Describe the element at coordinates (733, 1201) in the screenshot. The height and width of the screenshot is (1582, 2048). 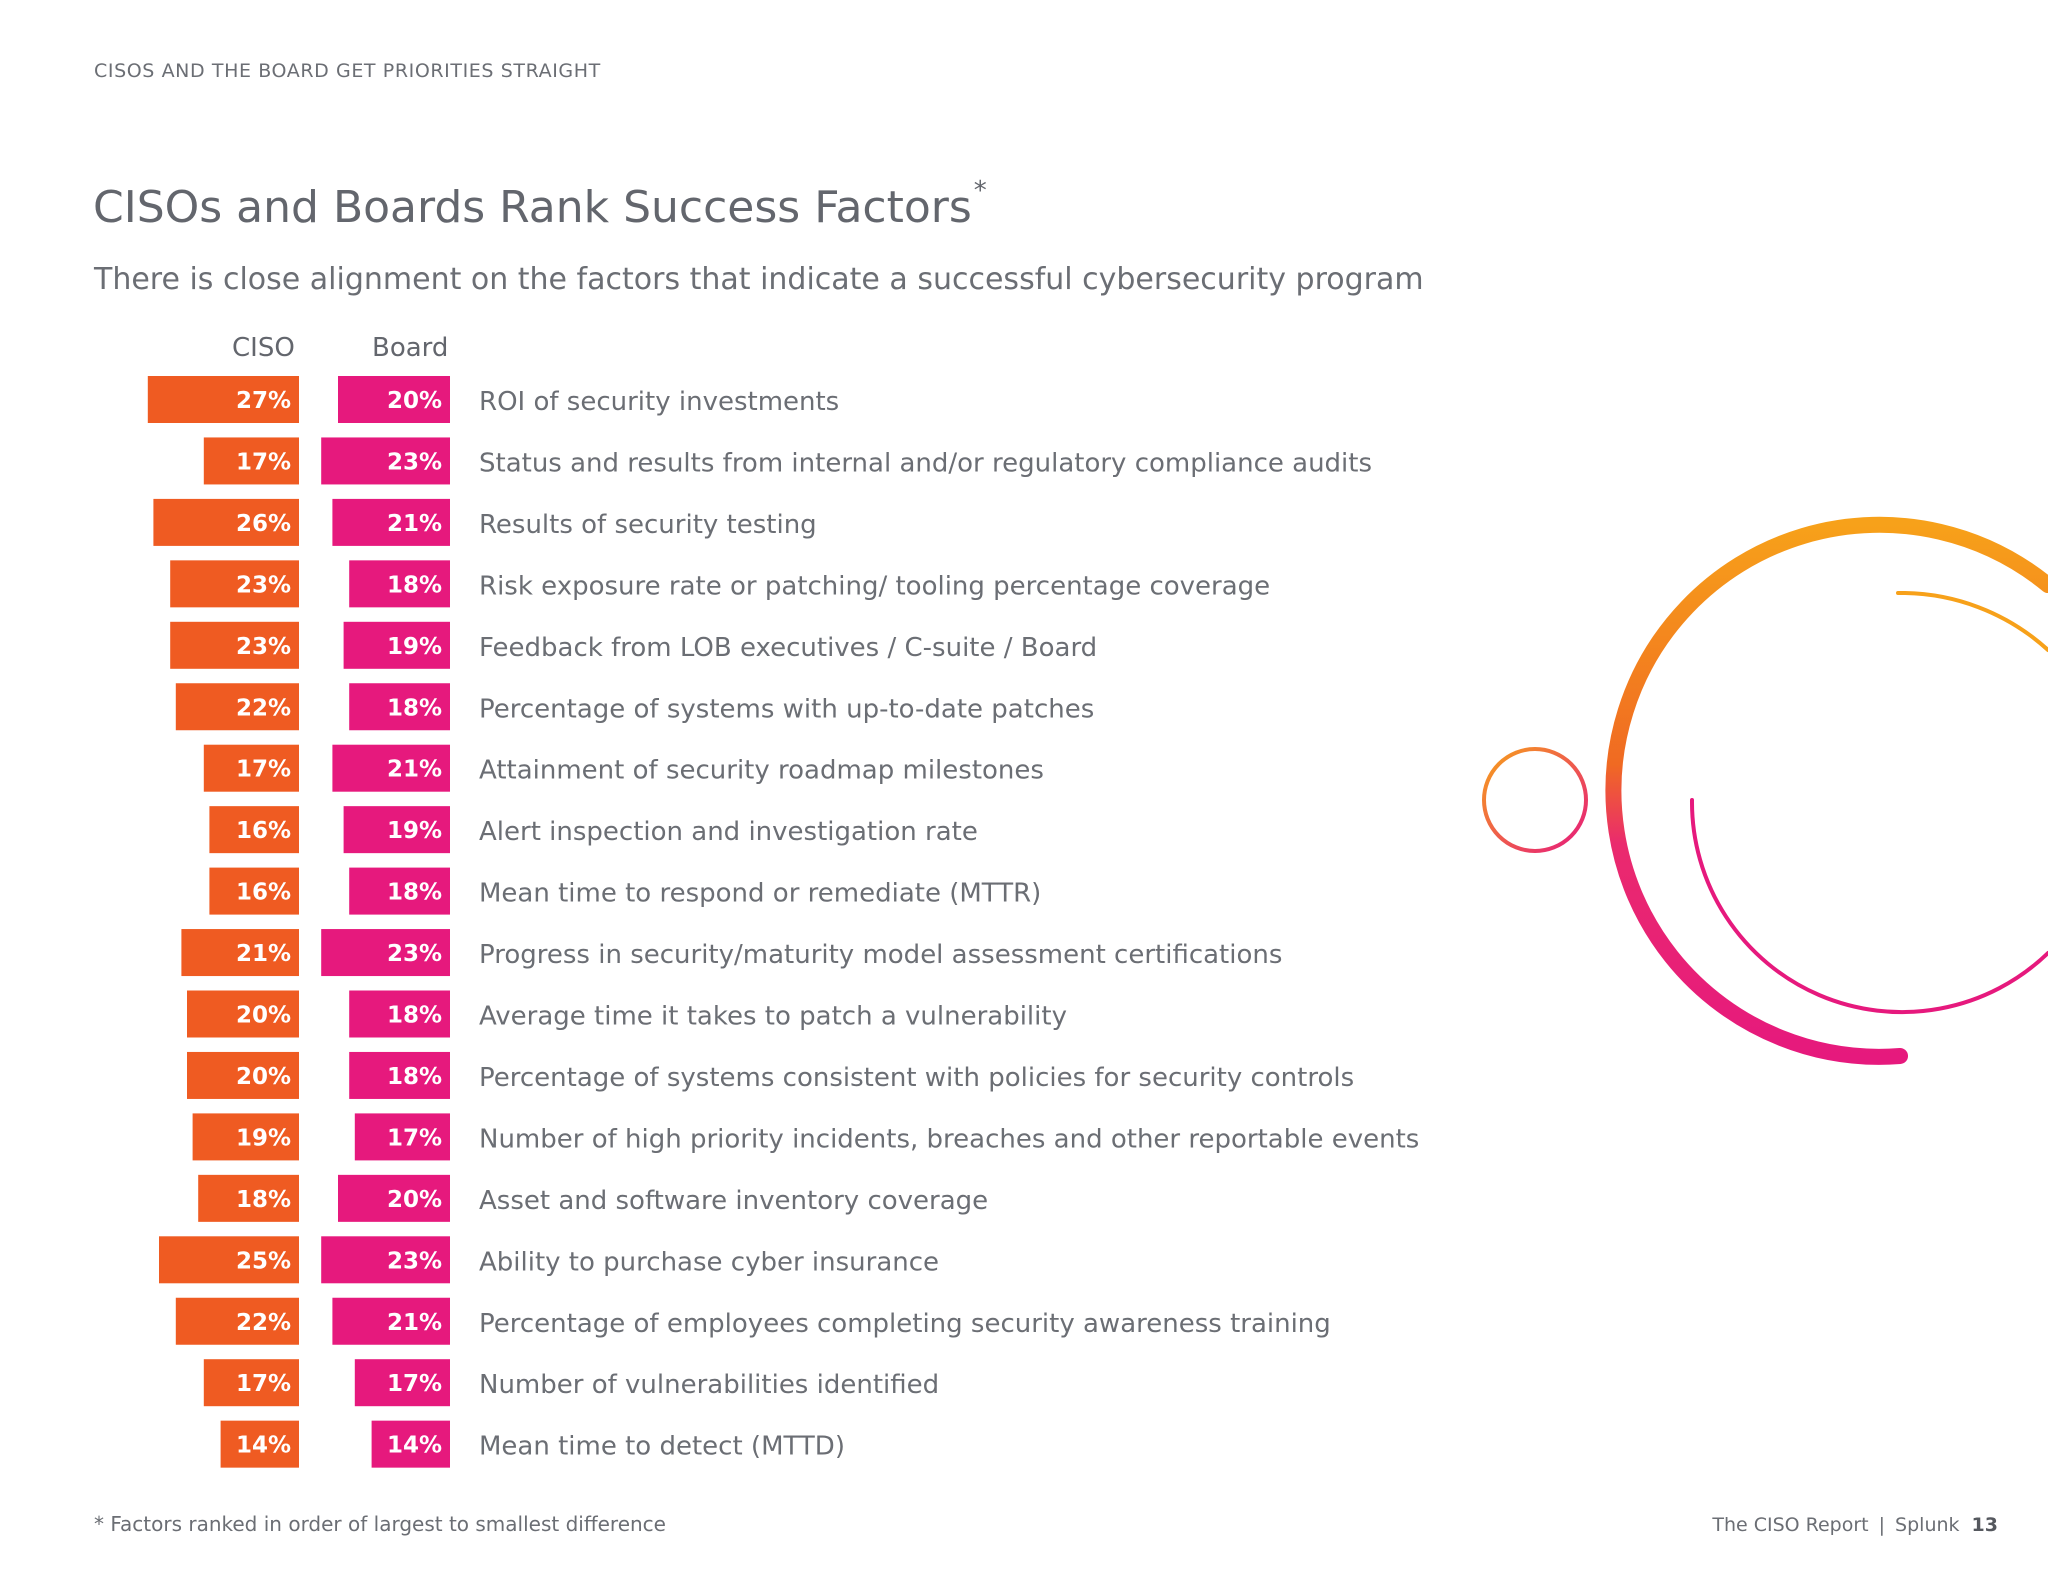
I see `factor-label: Asset and software inventory coverage` at that location.